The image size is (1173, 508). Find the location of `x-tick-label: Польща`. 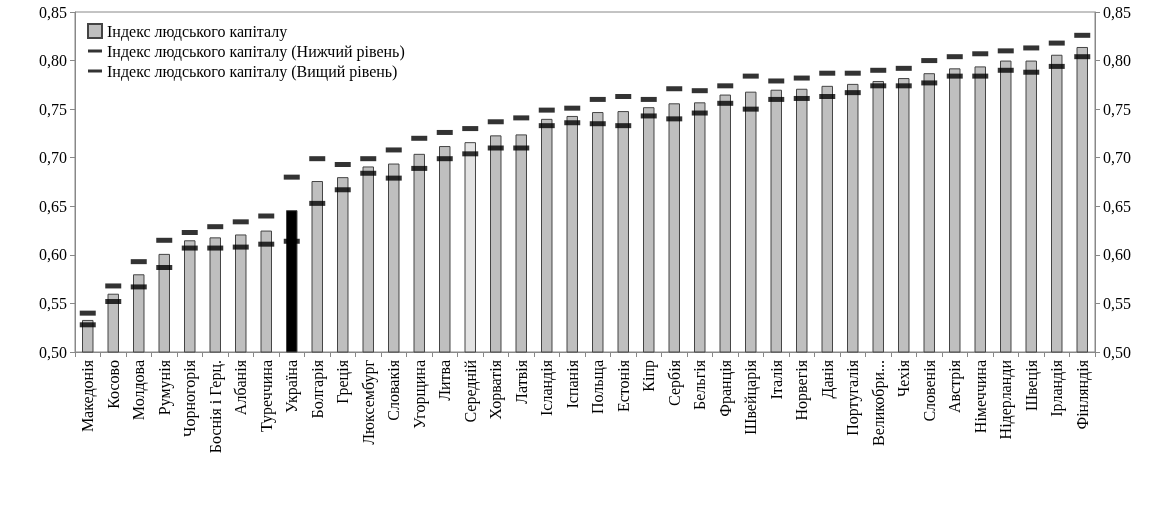

x-tick-label: Польща is located at coordinates (598, 387).